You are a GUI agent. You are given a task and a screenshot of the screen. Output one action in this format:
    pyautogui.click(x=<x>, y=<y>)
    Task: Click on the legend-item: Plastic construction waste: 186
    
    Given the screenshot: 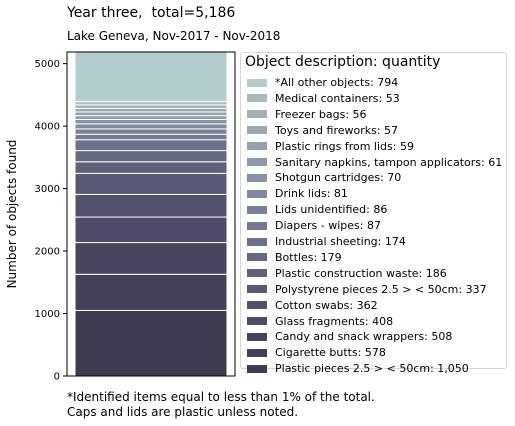 What is the action you would take?
    pyautogui.click(x=347, y=273)
    